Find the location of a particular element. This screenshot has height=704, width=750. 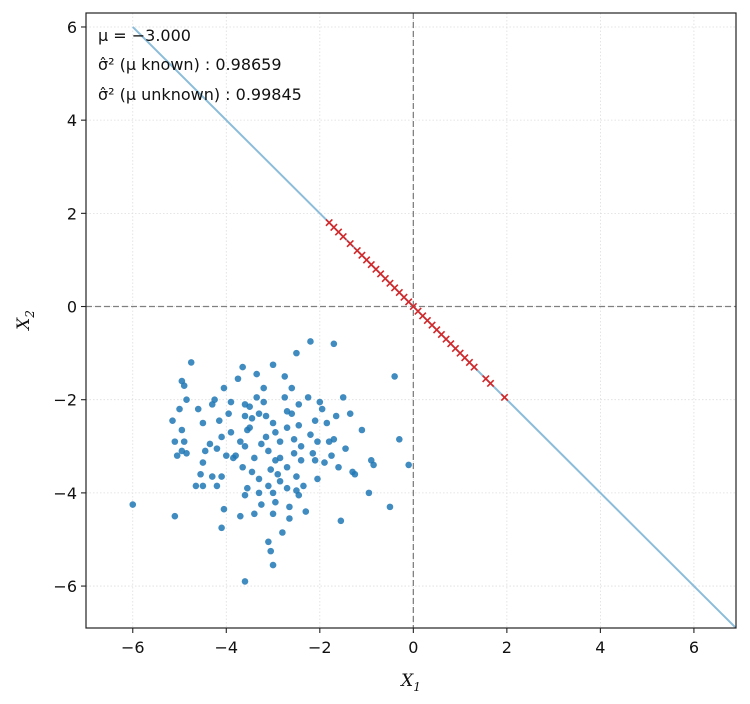

annotation-sigma-known: σ̂² (μ known) : 0.98659 is located at coordinates (190, 64).